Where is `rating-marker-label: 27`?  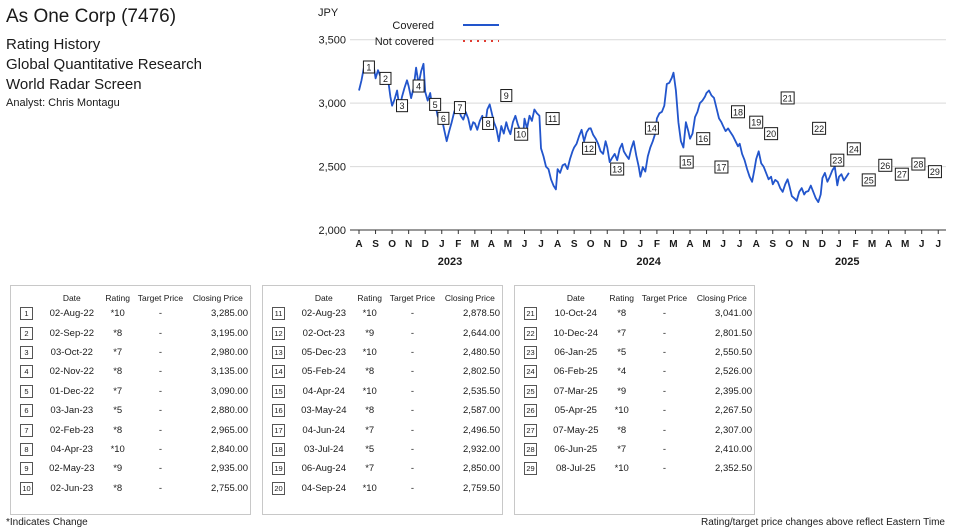
rating-marker-label: 27 is located at coordinates (902, 175).